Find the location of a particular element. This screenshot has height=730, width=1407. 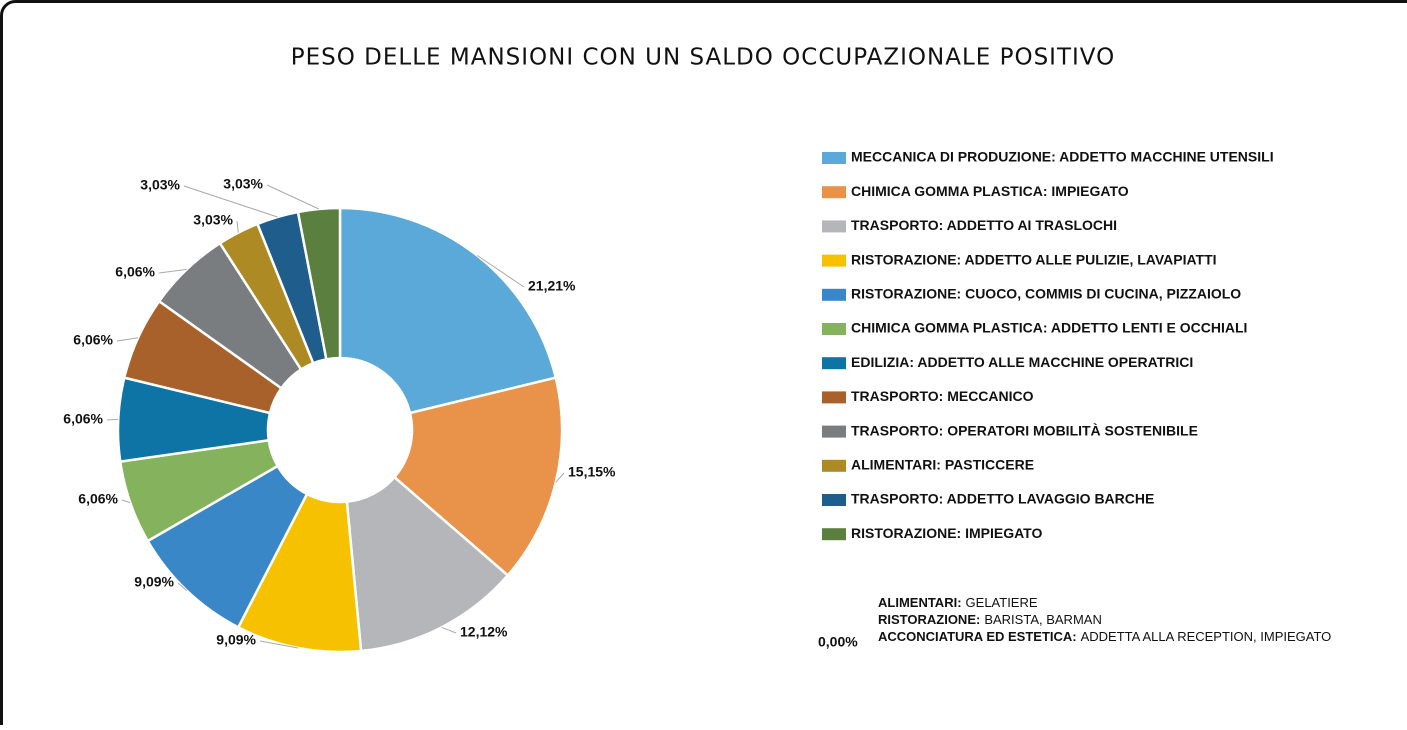

legend-label: TRASPORTO: ADDETTO LAVAGGIO BARCHE is located at coordinates (1002, 499).